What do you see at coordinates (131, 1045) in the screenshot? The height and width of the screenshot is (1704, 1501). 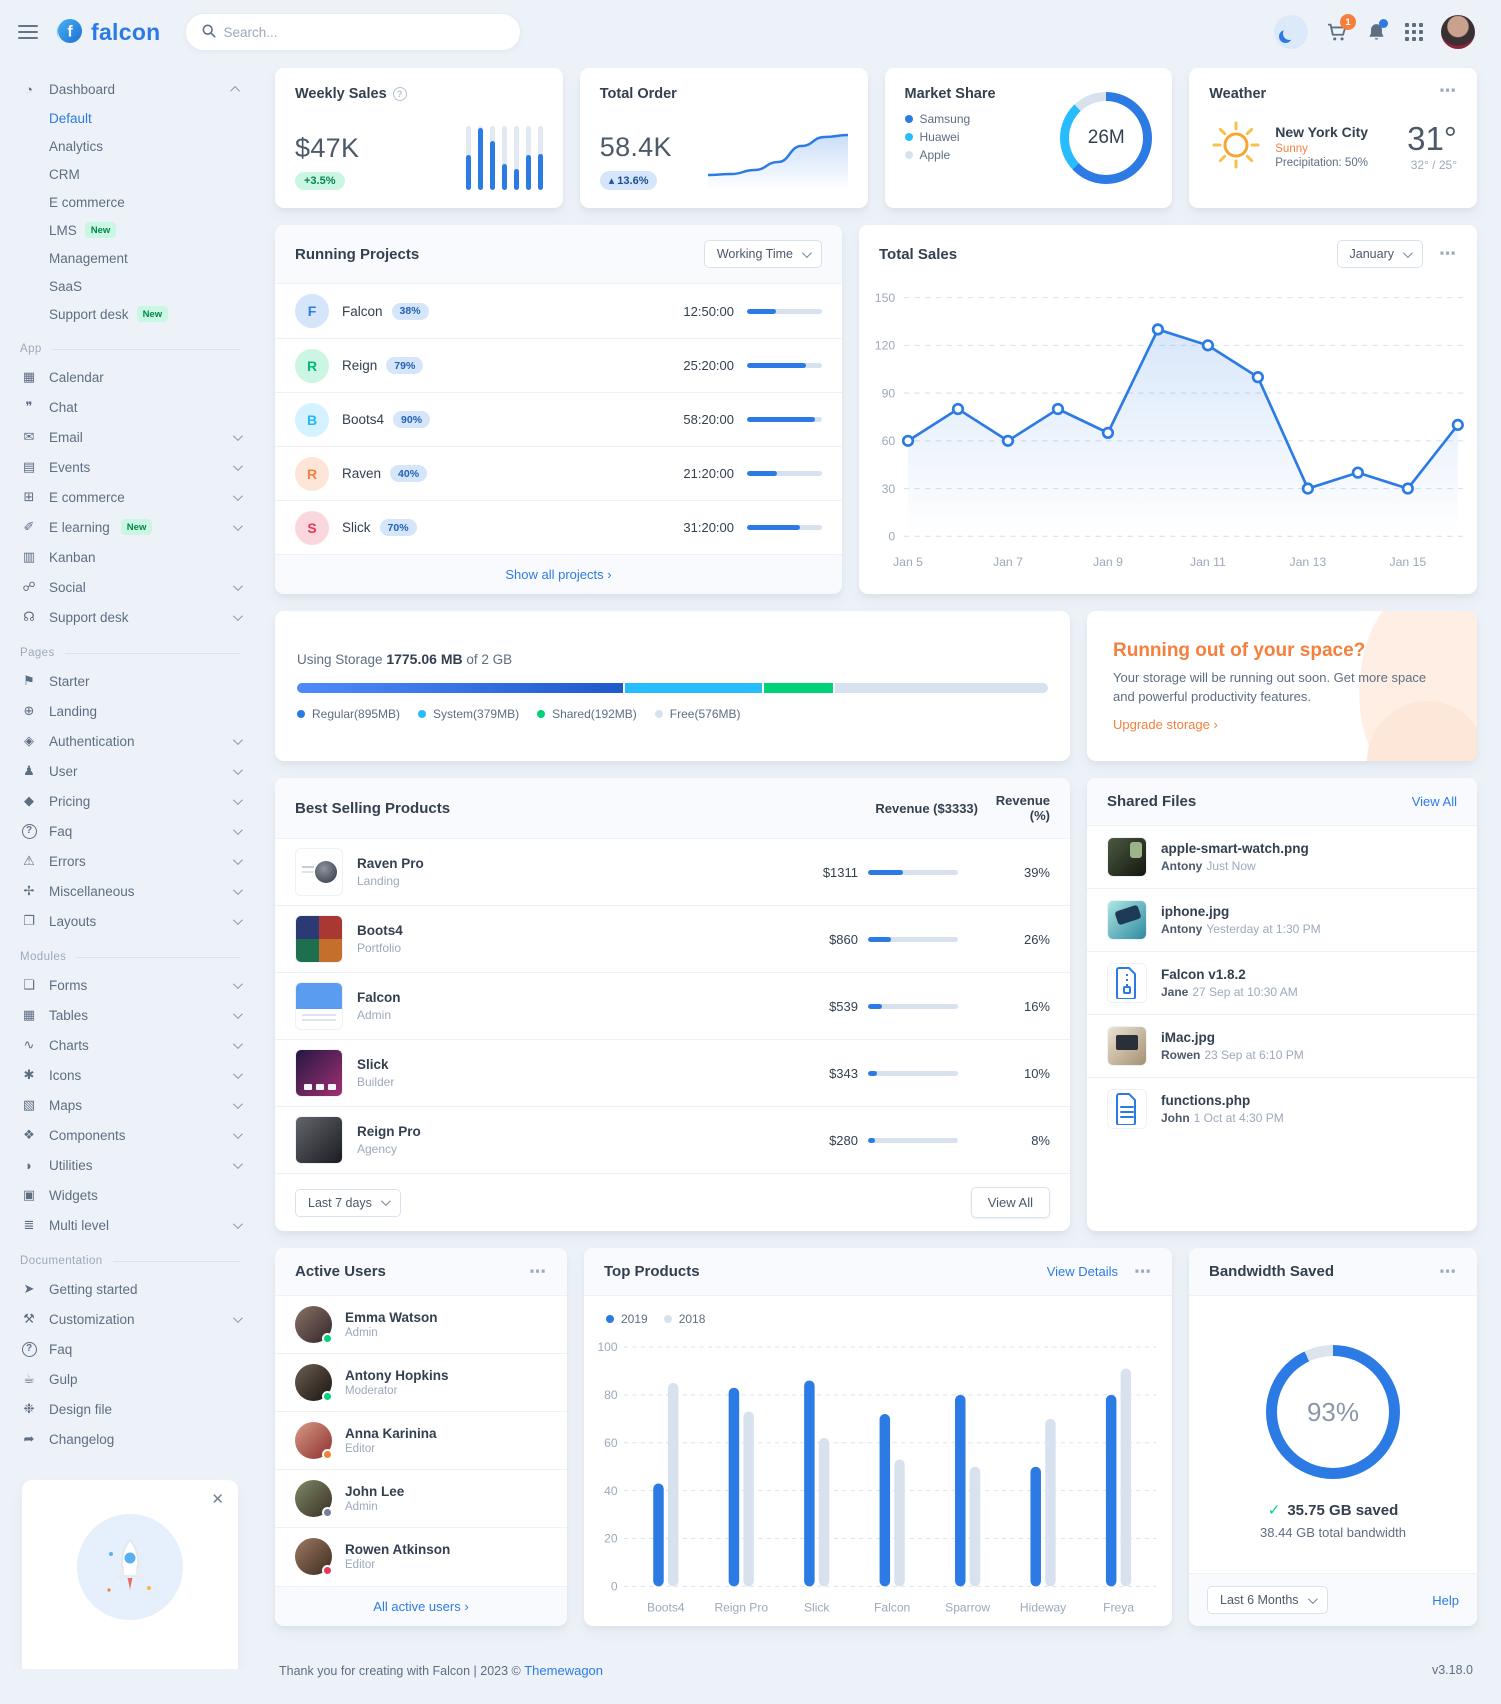 I see `sidebar-item-charts: ∿ Charts` at bounding box center [131, 1045].